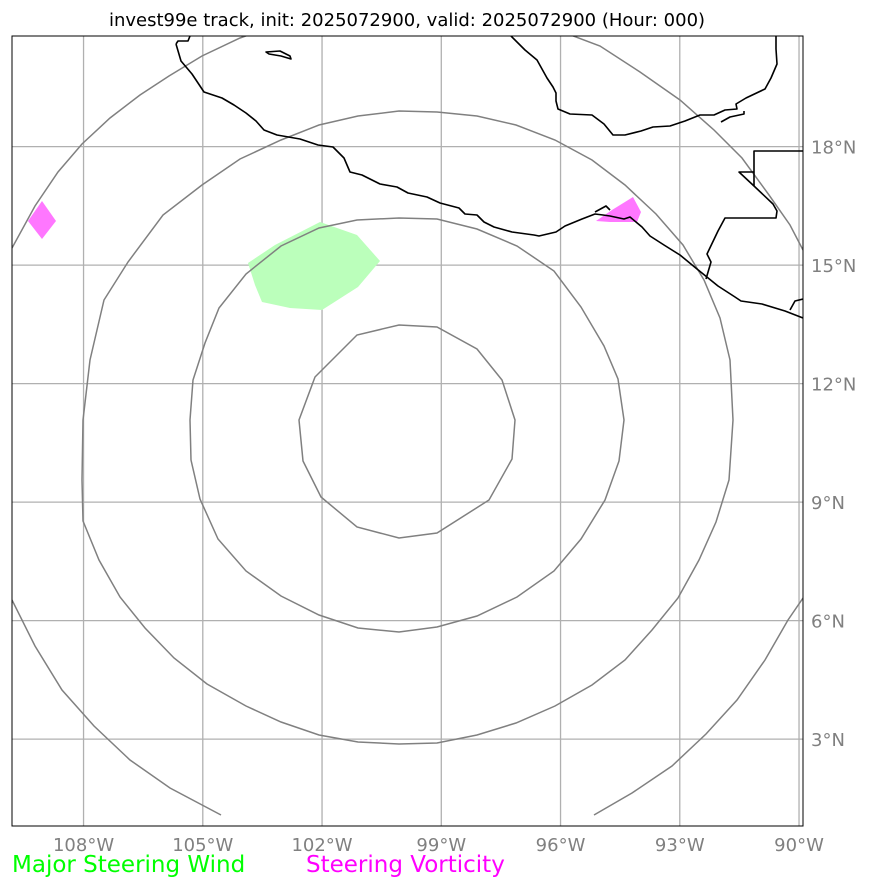 This screenshot has width=873, height=891. What do you see at coordinates (405, 865) in the screenshot?
I see `legend-steering-vorticity: Steering Vorticity` at bounding box center [405, 865].